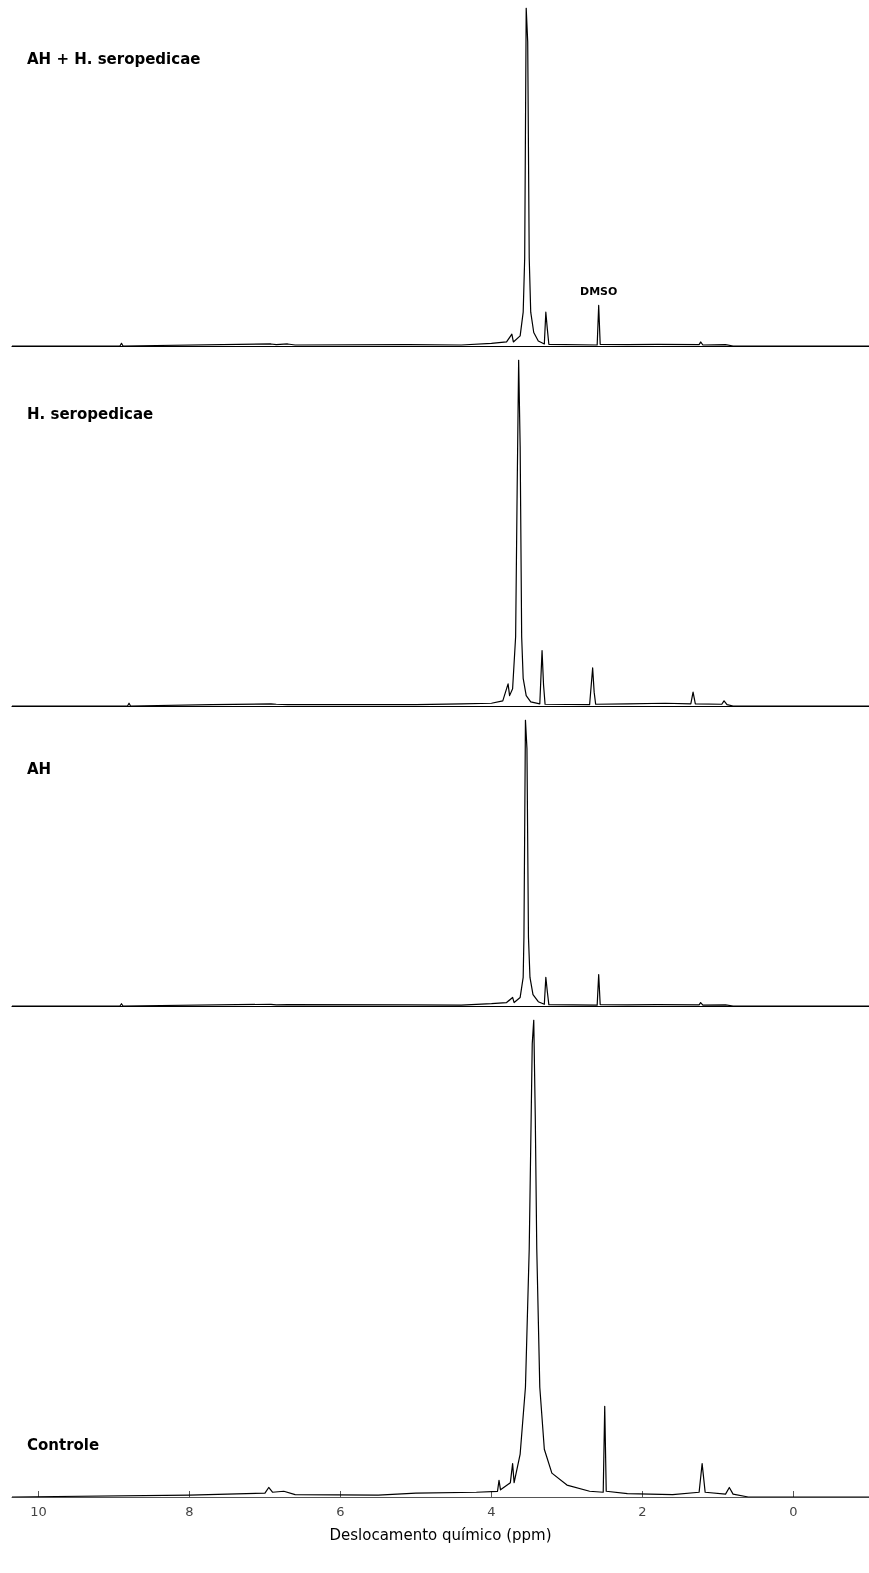 This screenshot has width=869, height=1573. Describe the element at coordinates (189, 1511) in the screenshot. I see `x-tick-label: 8` at that location.